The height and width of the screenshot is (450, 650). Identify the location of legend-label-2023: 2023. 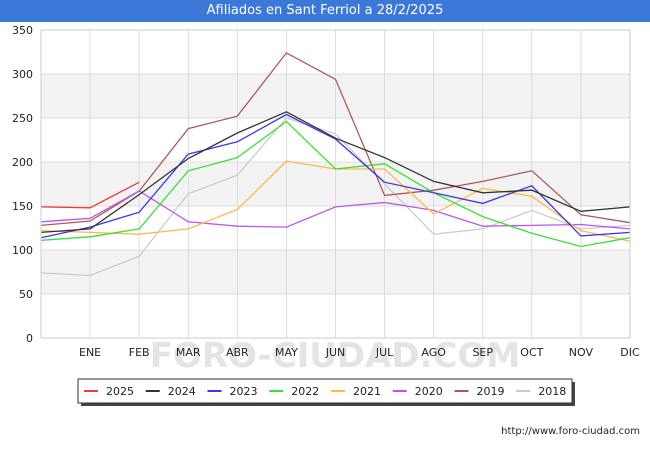
(244, 391).